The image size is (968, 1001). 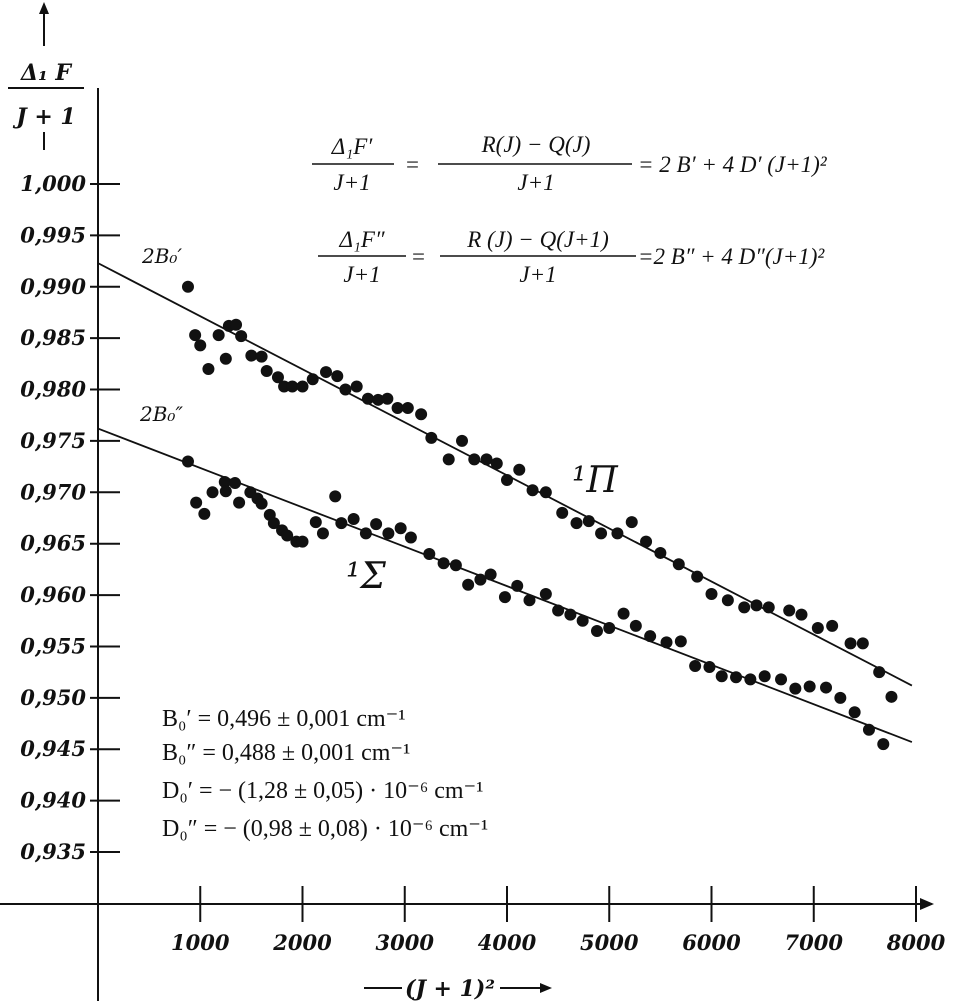 What do you see at coordinates (412, 164) in the screenshot?
I see `equation-pi-eq: =` at bounding box center [412, 164].